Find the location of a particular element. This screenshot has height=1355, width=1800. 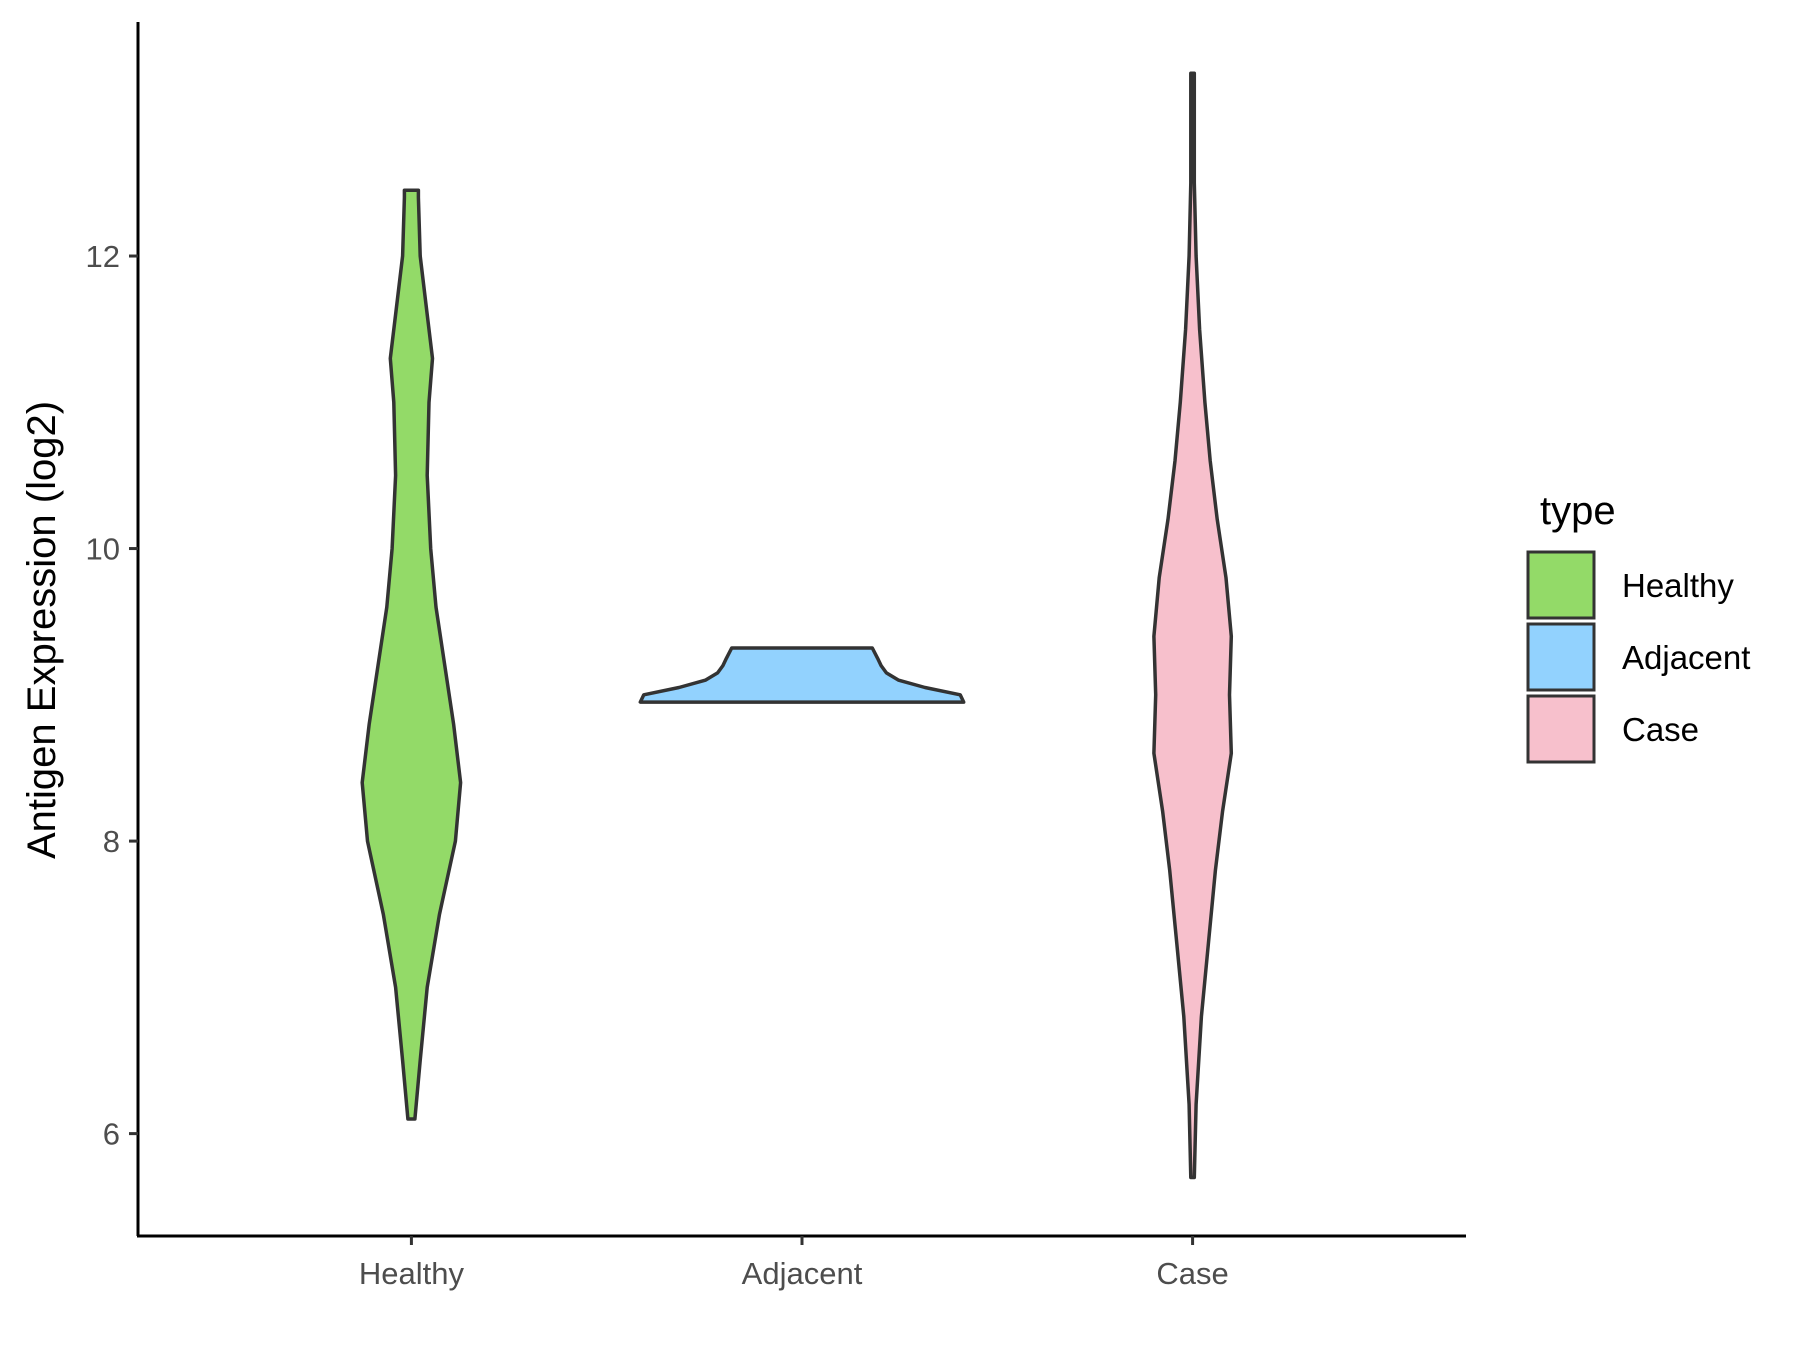

legend-label-healthy: Healthy is located at coordinates (1678, 585).